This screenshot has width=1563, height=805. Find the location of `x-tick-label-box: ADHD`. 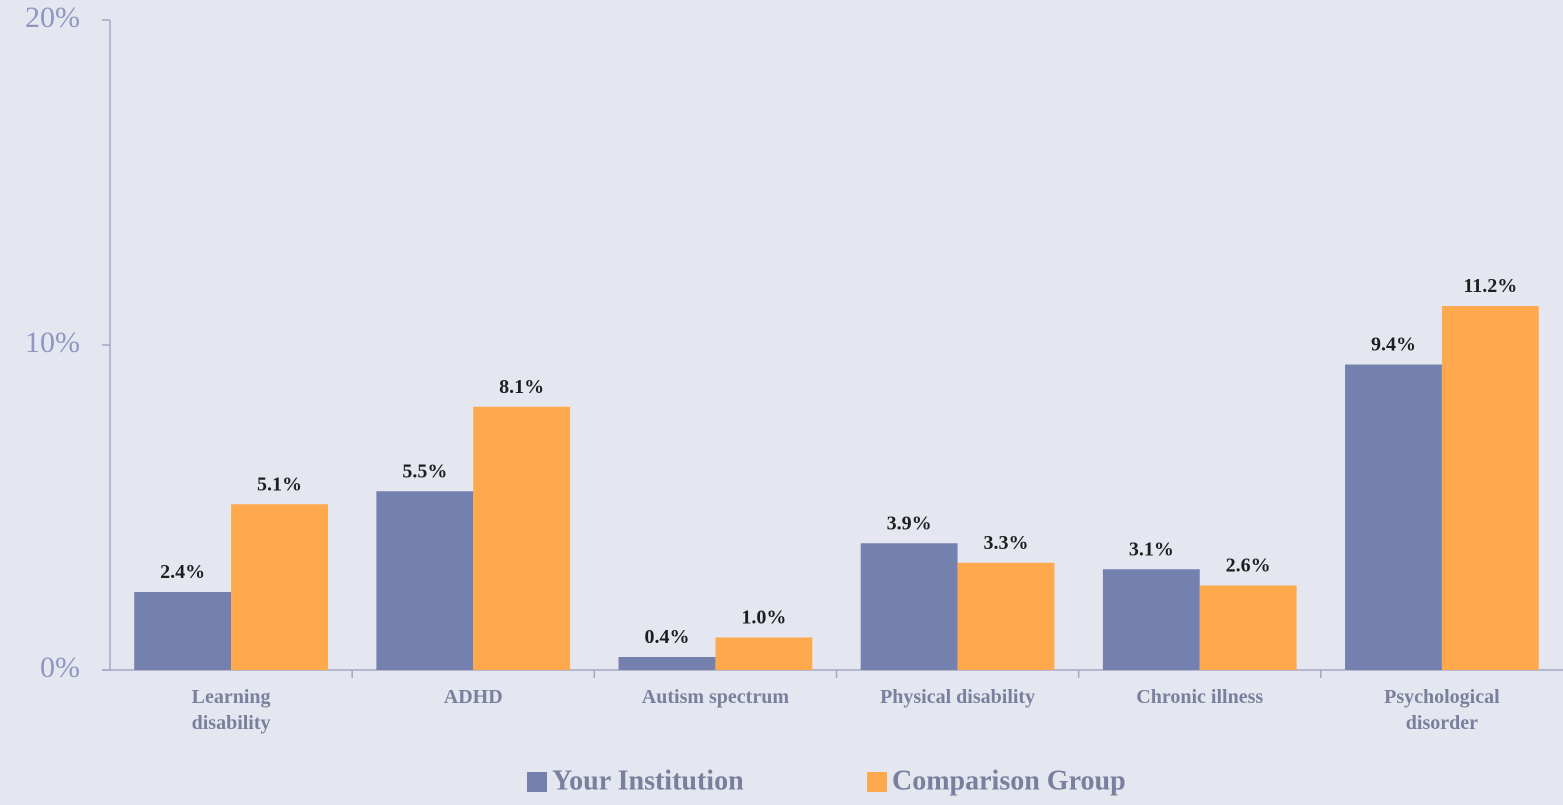

x-tick-label-box: ADHD is located at coordinates (473, 697).